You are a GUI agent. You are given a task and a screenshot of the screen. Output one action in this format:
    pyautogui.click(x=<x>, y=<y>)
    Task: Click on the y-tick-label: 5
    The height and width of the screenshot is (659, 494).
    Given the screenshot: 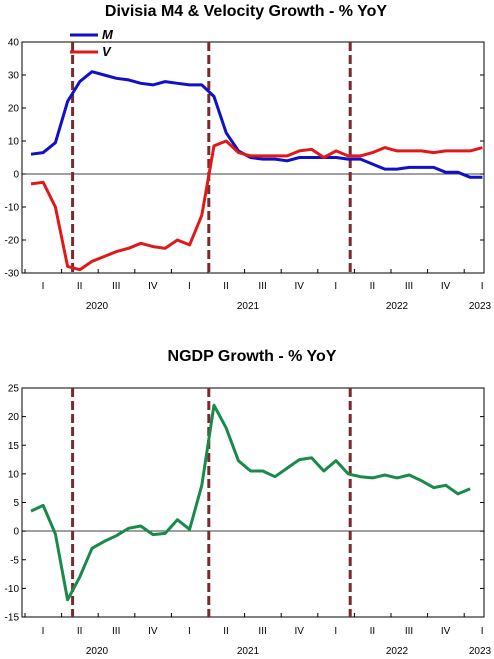 What is the action you would take?
    pyautogui.click(x=16, y=503)
    